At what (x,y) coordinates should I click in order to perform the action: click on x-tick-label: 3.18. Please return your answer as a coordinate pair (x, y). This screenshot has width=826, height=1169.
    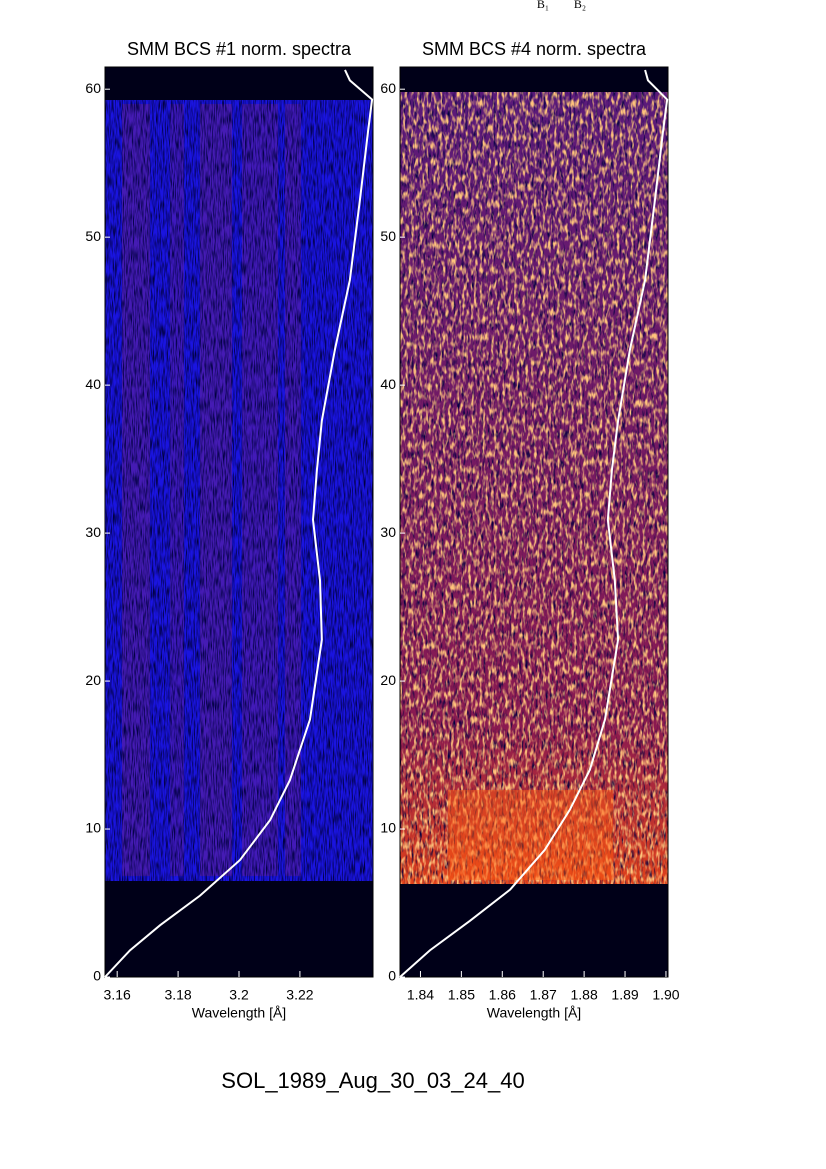
    Looking at the image, I should click on (177, 995).